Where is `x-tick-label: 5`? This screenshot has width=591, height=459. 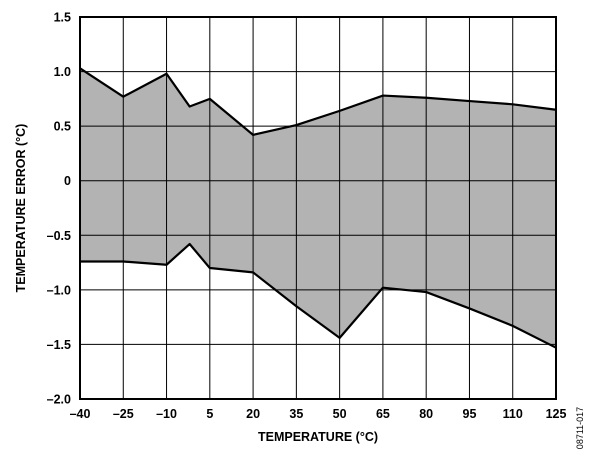 x-tick-label: 5 is located at coordinates (209, 414).